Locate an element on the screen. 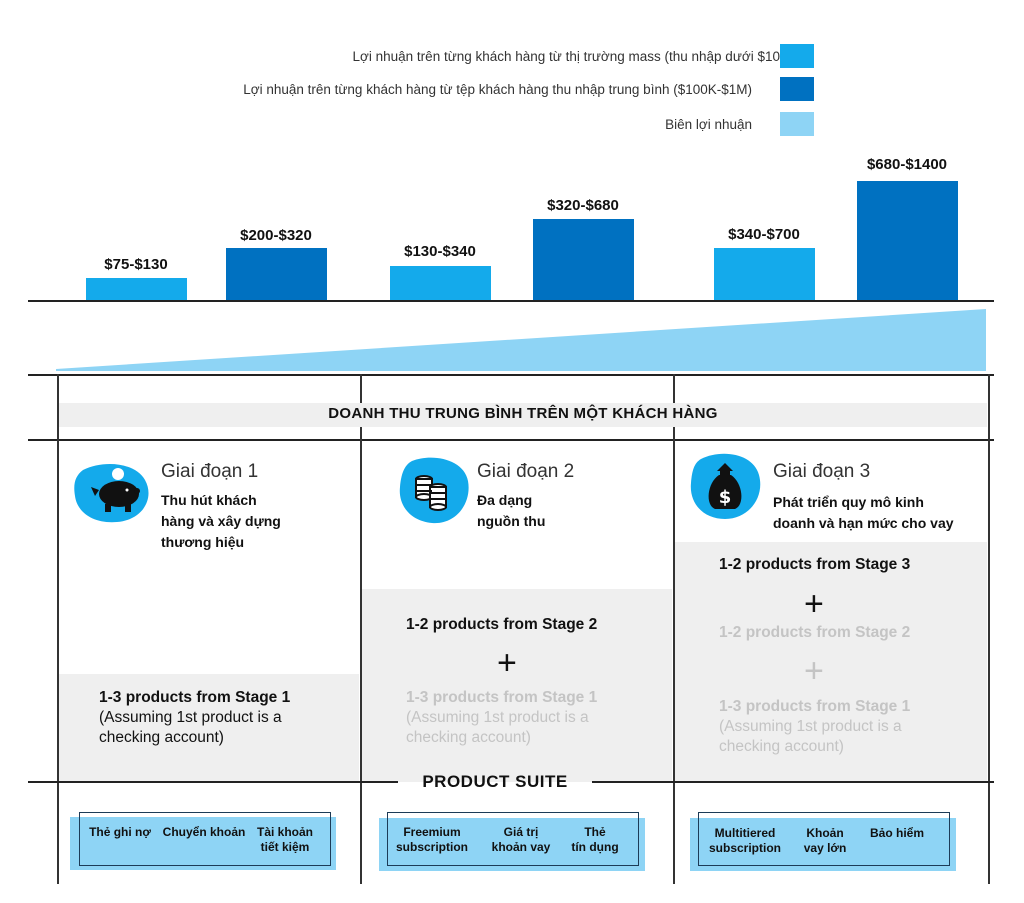 This screenshot has height=903, width=1024. money-bag-icon: $ is located at coordinates (726, 489).